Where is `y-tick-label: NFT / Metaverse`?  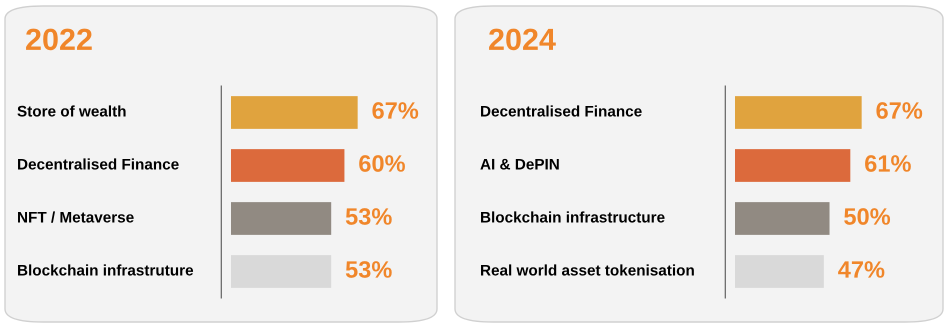 y-tick-label: NFT / Metaverse is located at coordinates (76, 217).